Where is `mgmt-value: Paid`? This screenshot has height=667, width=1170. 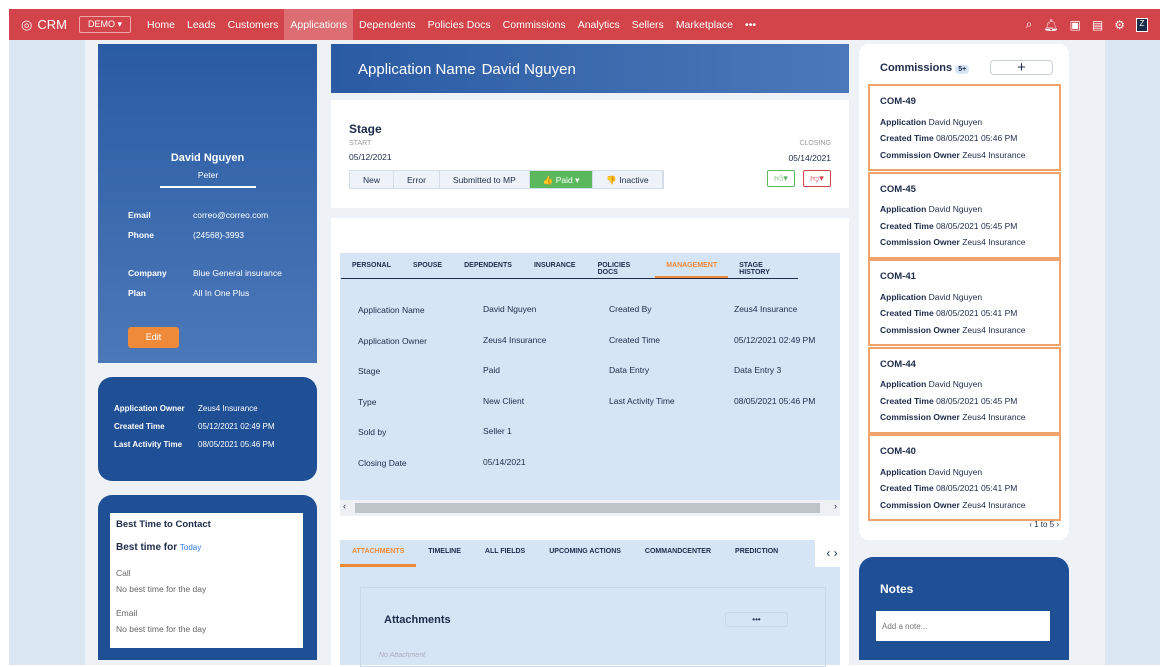
mgmt-value: Paid is located at coordinates (492, 370).